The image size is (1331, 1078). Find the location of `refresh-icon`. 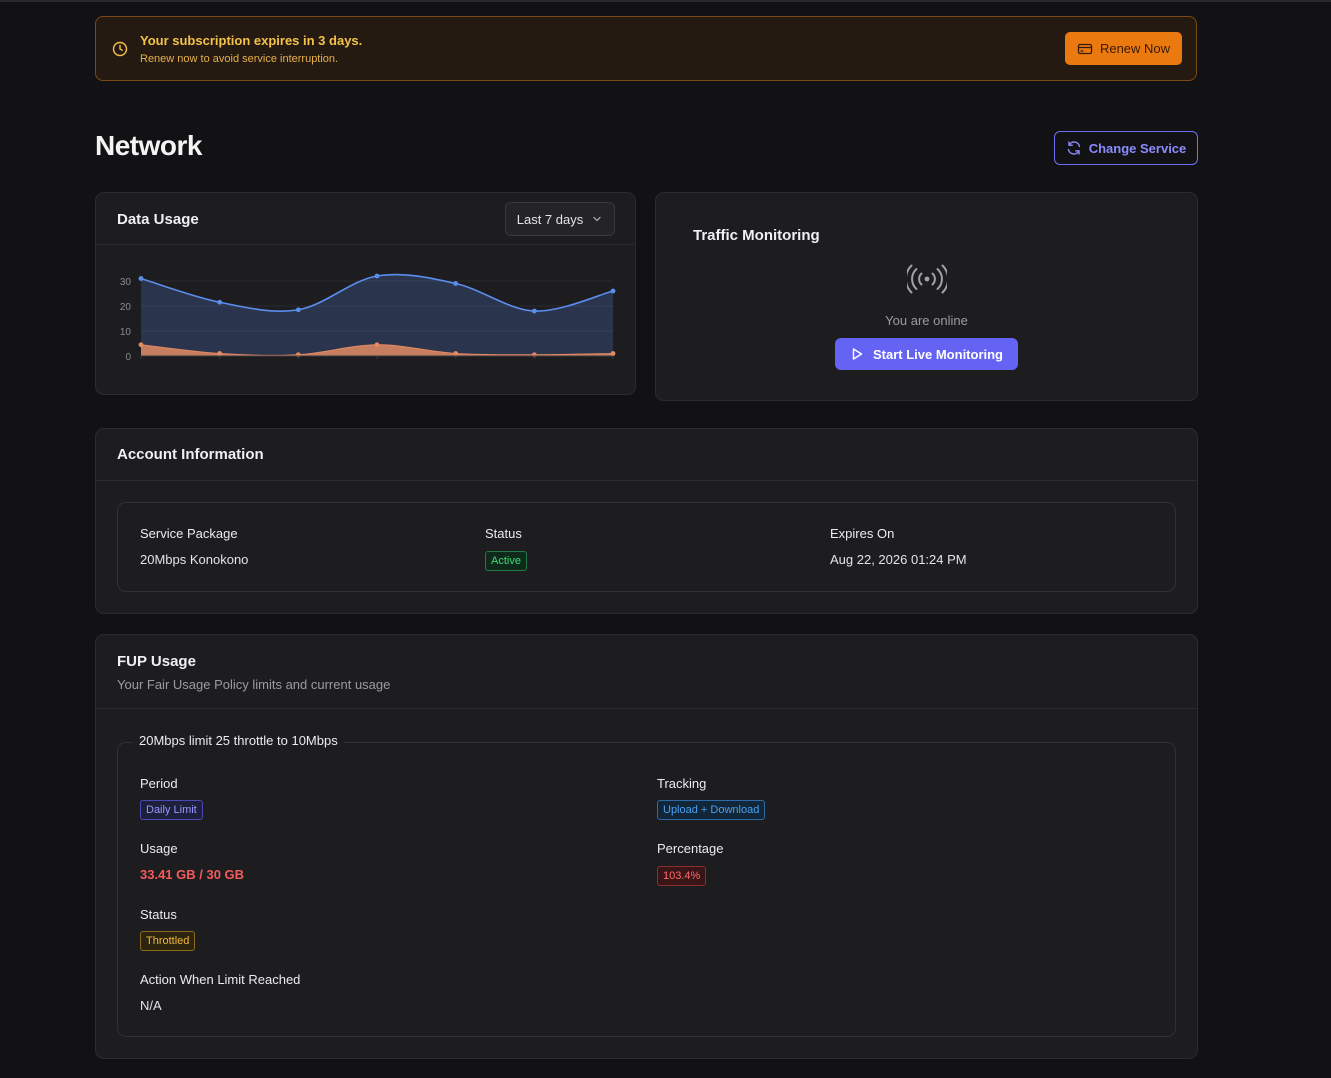

refresh-icon is located at coordinates (1073, 148).